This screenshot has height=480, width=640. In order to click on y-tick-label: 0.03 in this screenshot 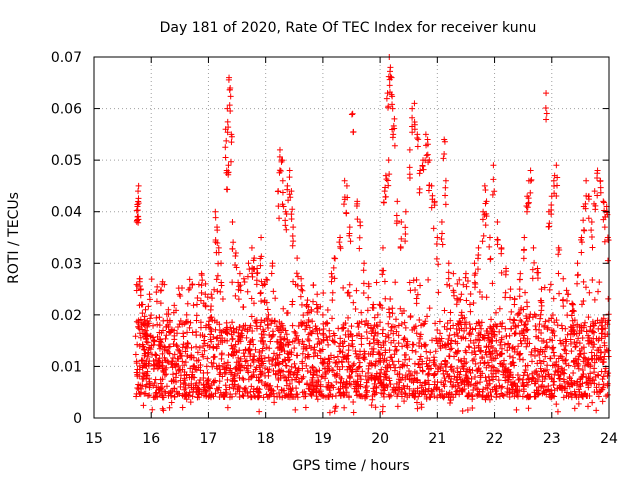, I will do `click(66, 264)`.